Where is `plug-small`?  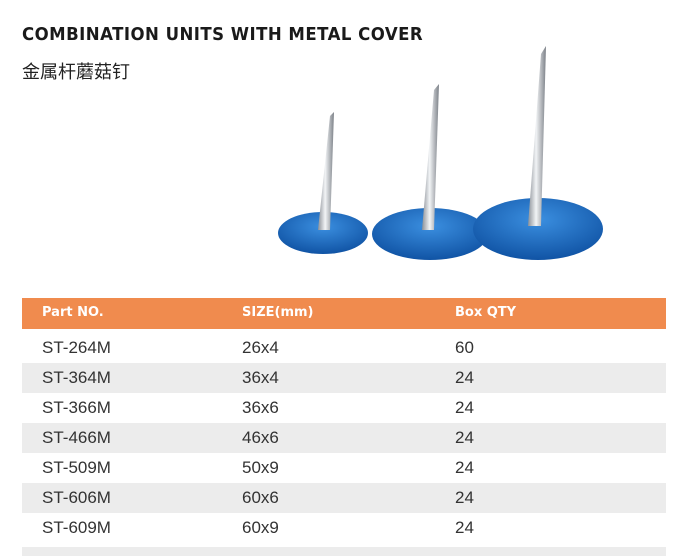
plug-small is located at coordinates (323, 183).